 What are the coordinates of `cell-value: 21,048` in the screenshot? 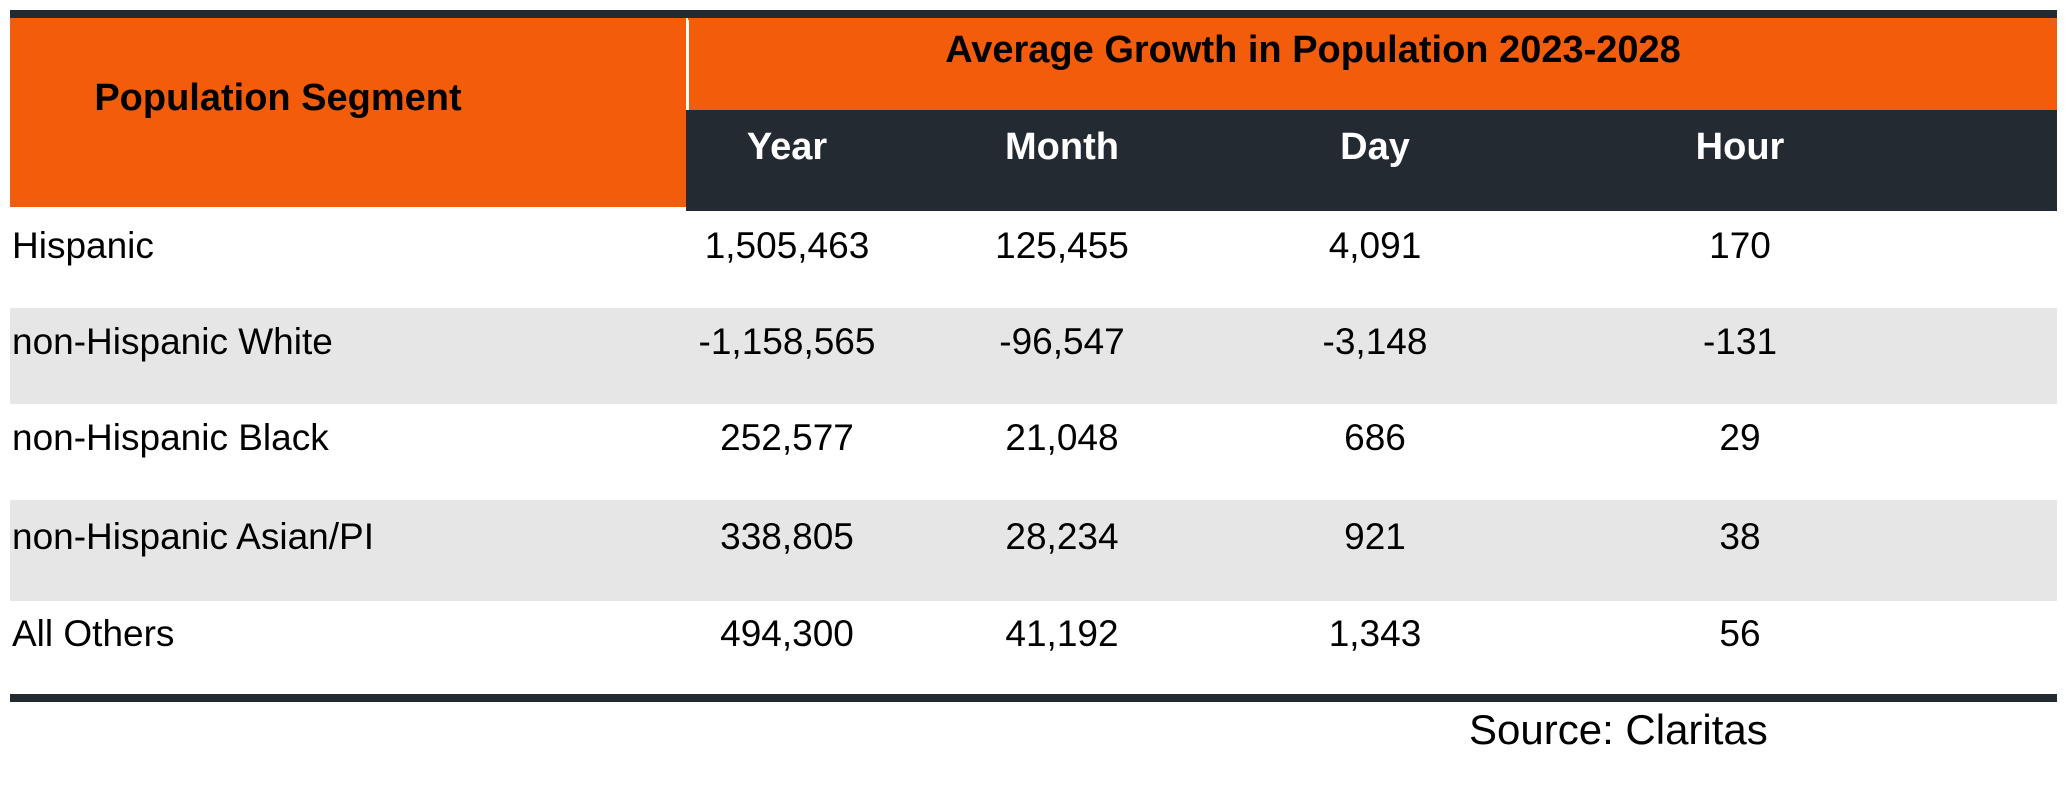 It's located at (1062, 437).